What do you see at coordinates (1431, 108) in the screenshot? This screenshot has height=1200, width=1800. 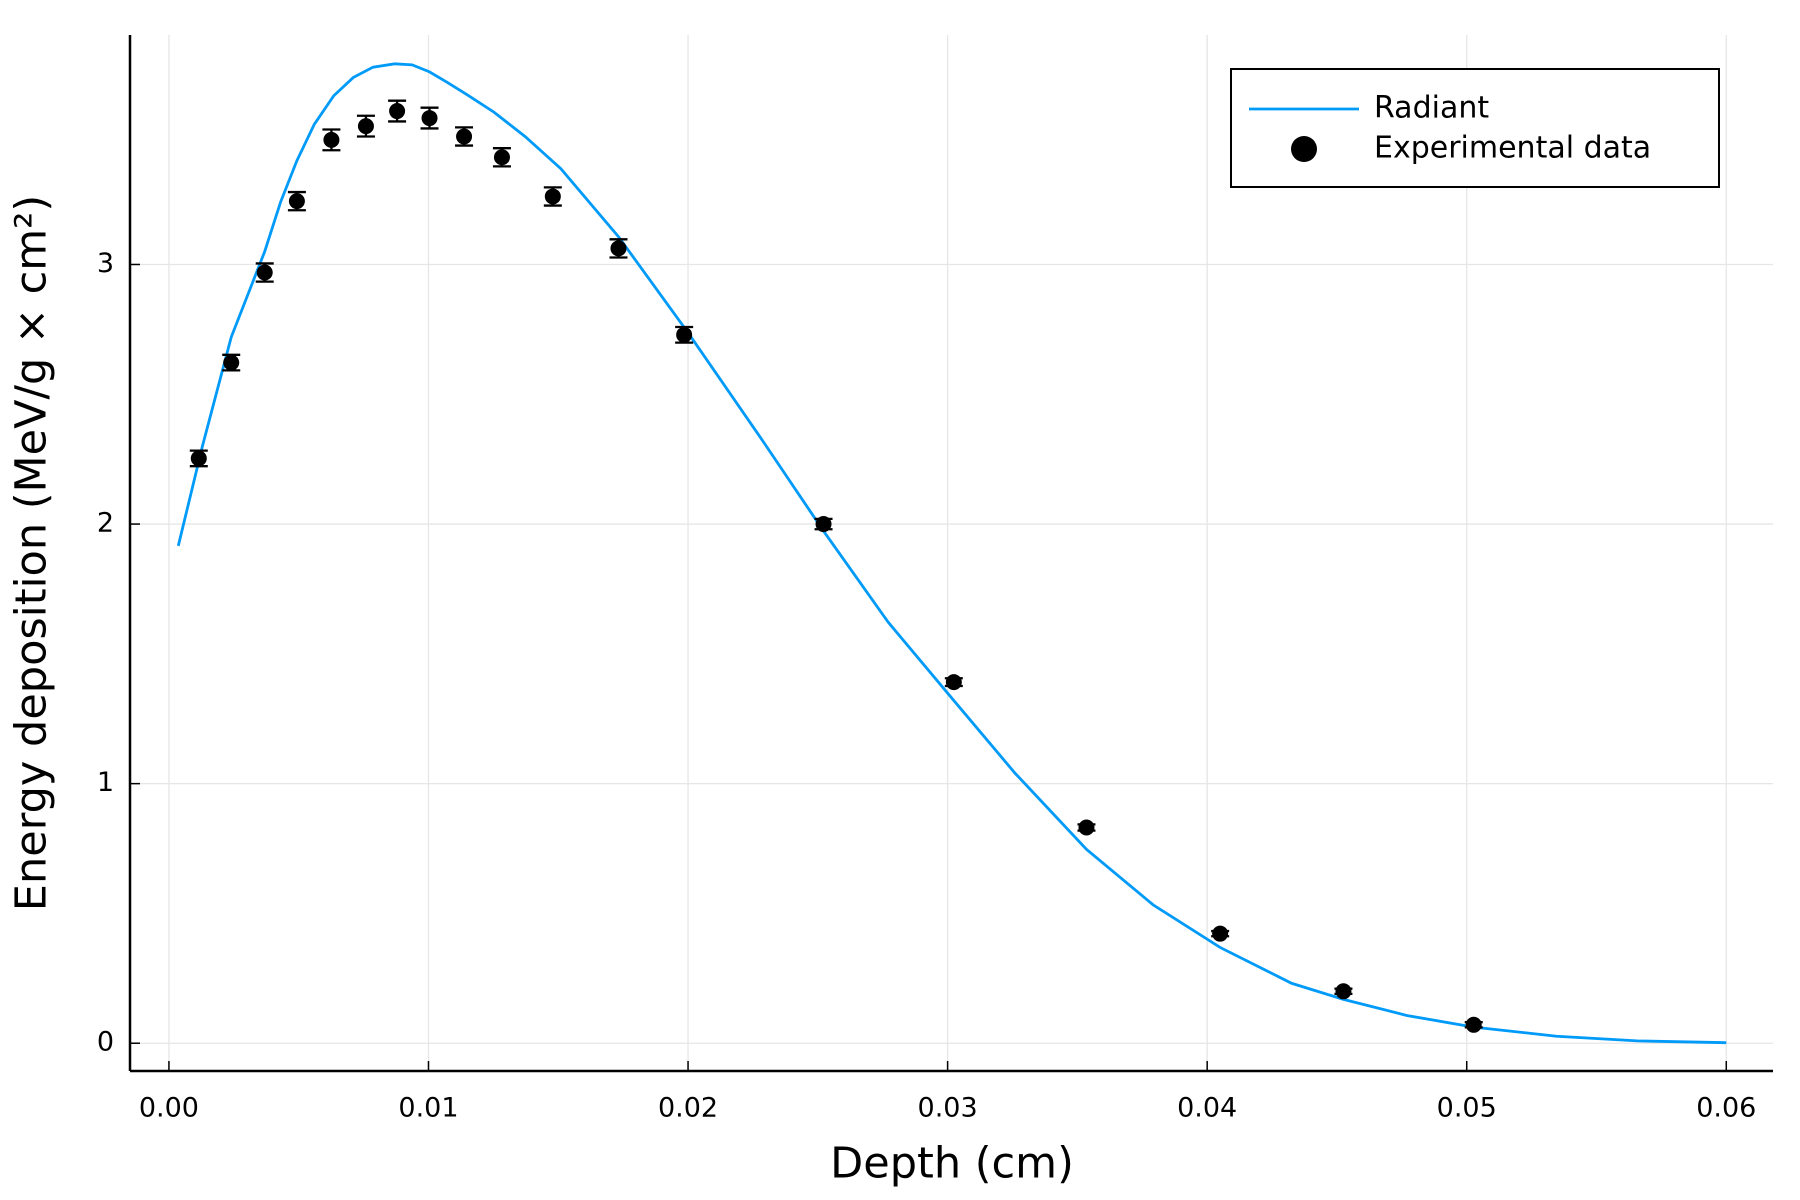 I see `legend-label: Radiant` at bounding box center [1431, 108].